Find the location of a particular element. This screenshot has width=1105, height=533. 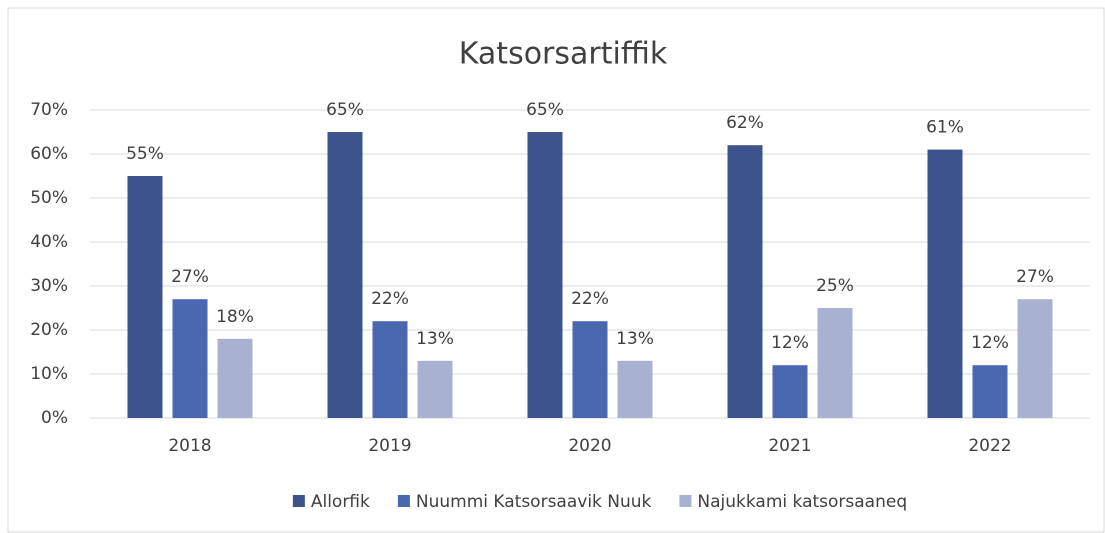

y-tick-label: 30% is located at coordinates (49, 286).